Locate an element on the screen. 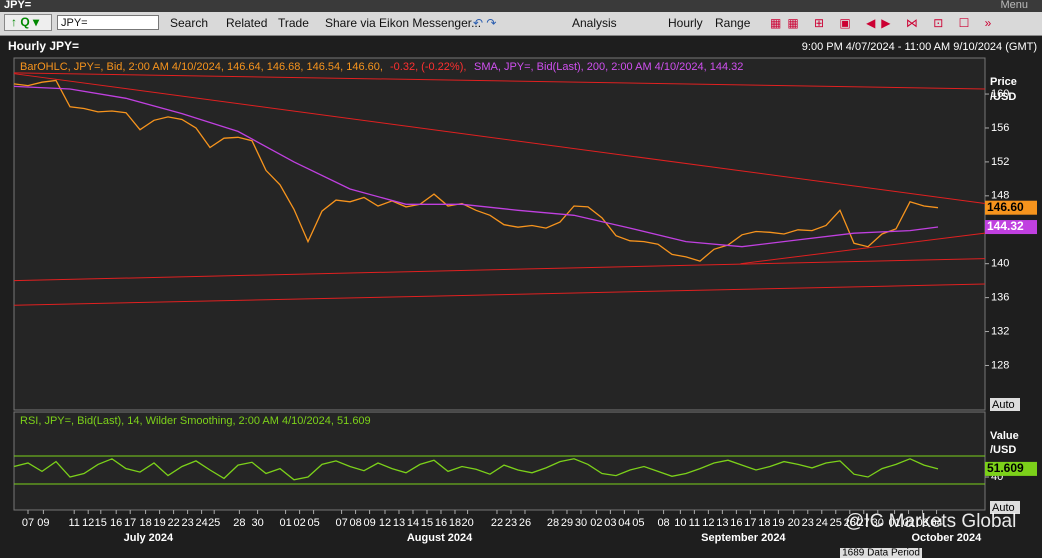 Image resolution: width=1042 pixels, height=558 pixels. y-tick-label: 132 is located at coordinates (1000, 331).